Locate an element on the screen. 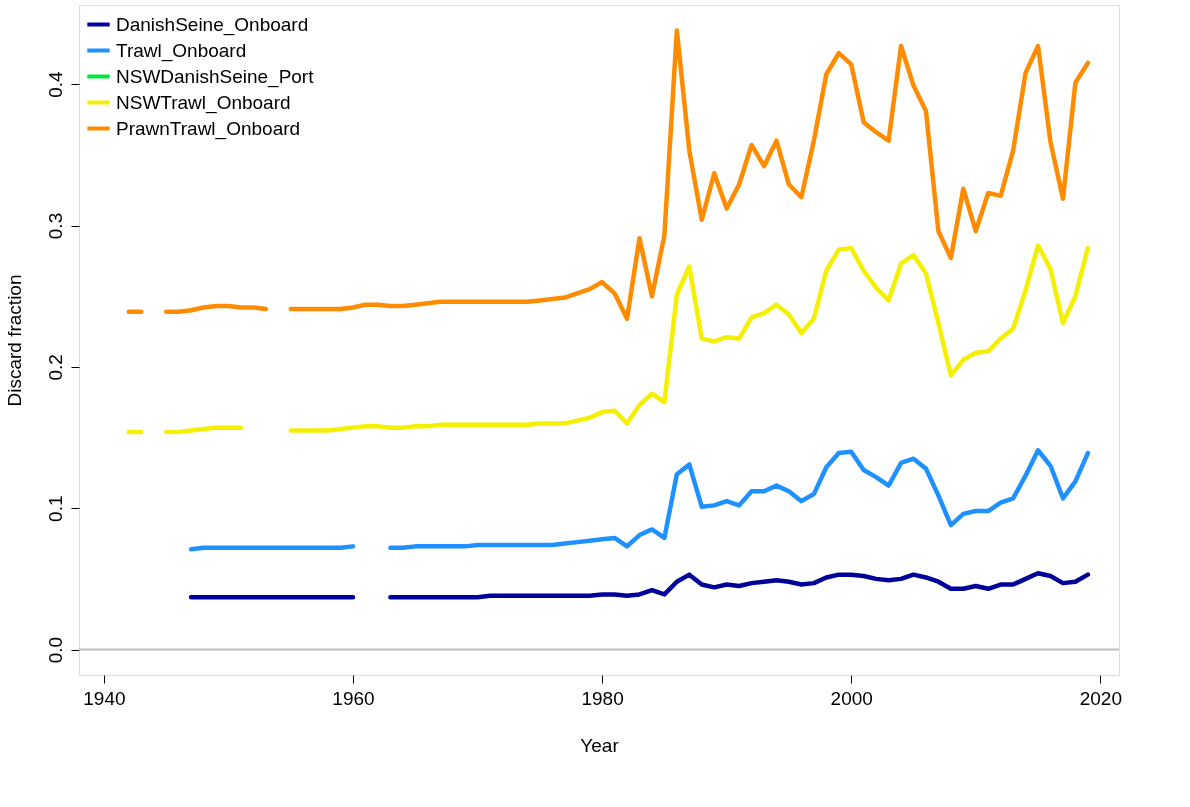 This screenshot has height=807, width=1190. x-tick-label: 1940 is located at coordinates (104, 698).